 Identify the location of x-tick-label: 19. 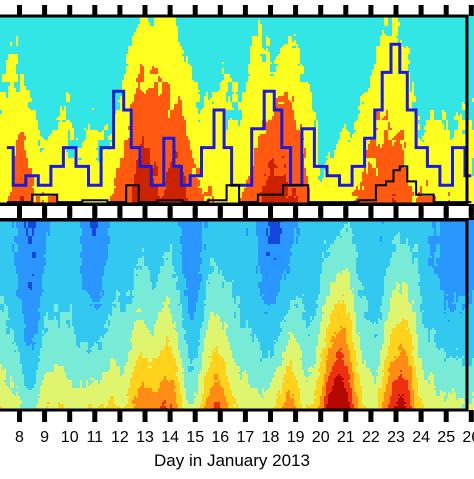
(296, 437).